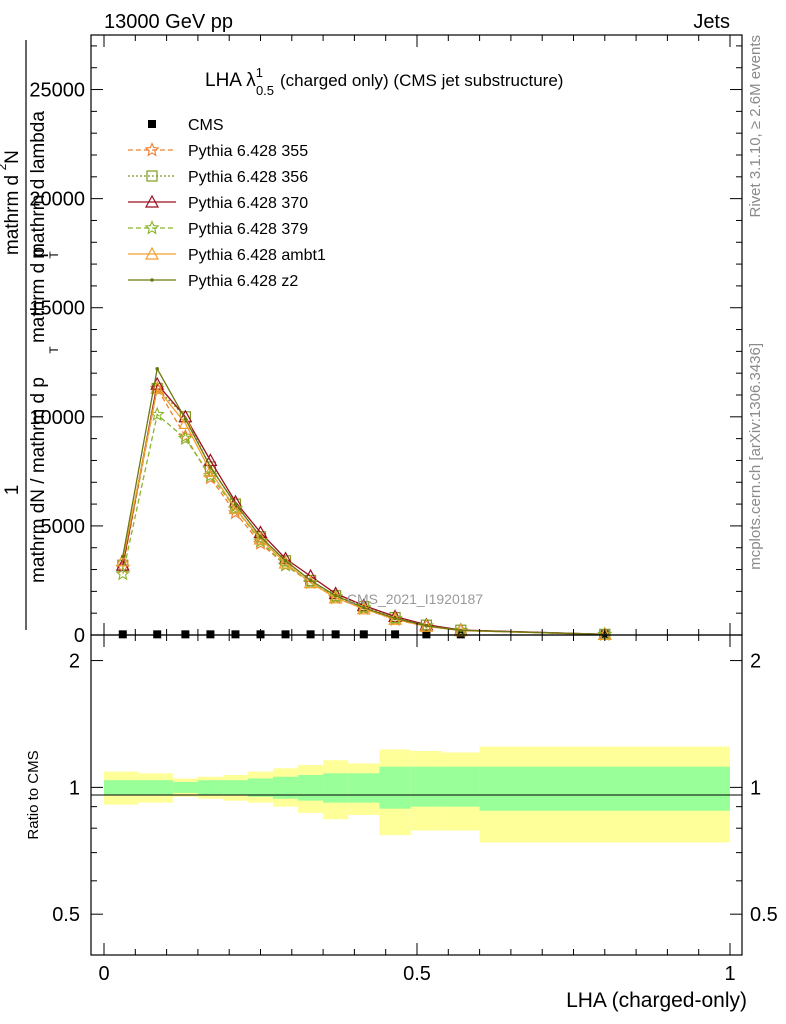 This screenshot has height=1024, width=786. What do you see at coordinates (38, 295) in the screenshot?
I see `y-label-part: mathrm d p` at bounding box center [38, 295].